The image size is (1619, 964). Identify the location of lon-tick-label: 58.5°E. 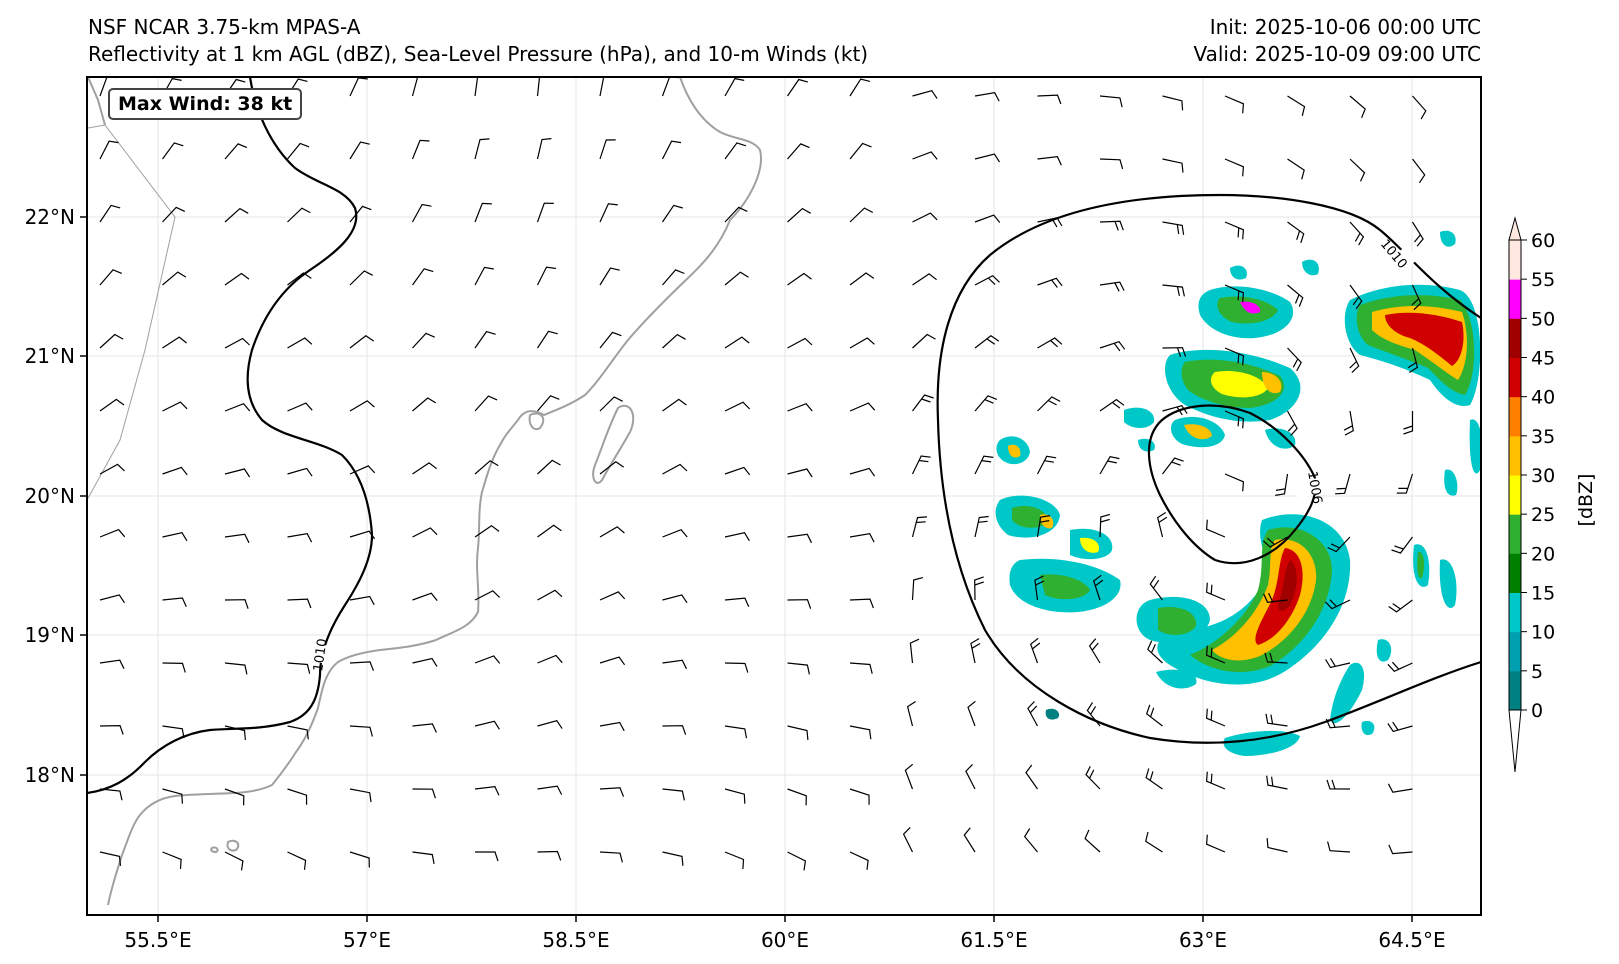
(575, 940).